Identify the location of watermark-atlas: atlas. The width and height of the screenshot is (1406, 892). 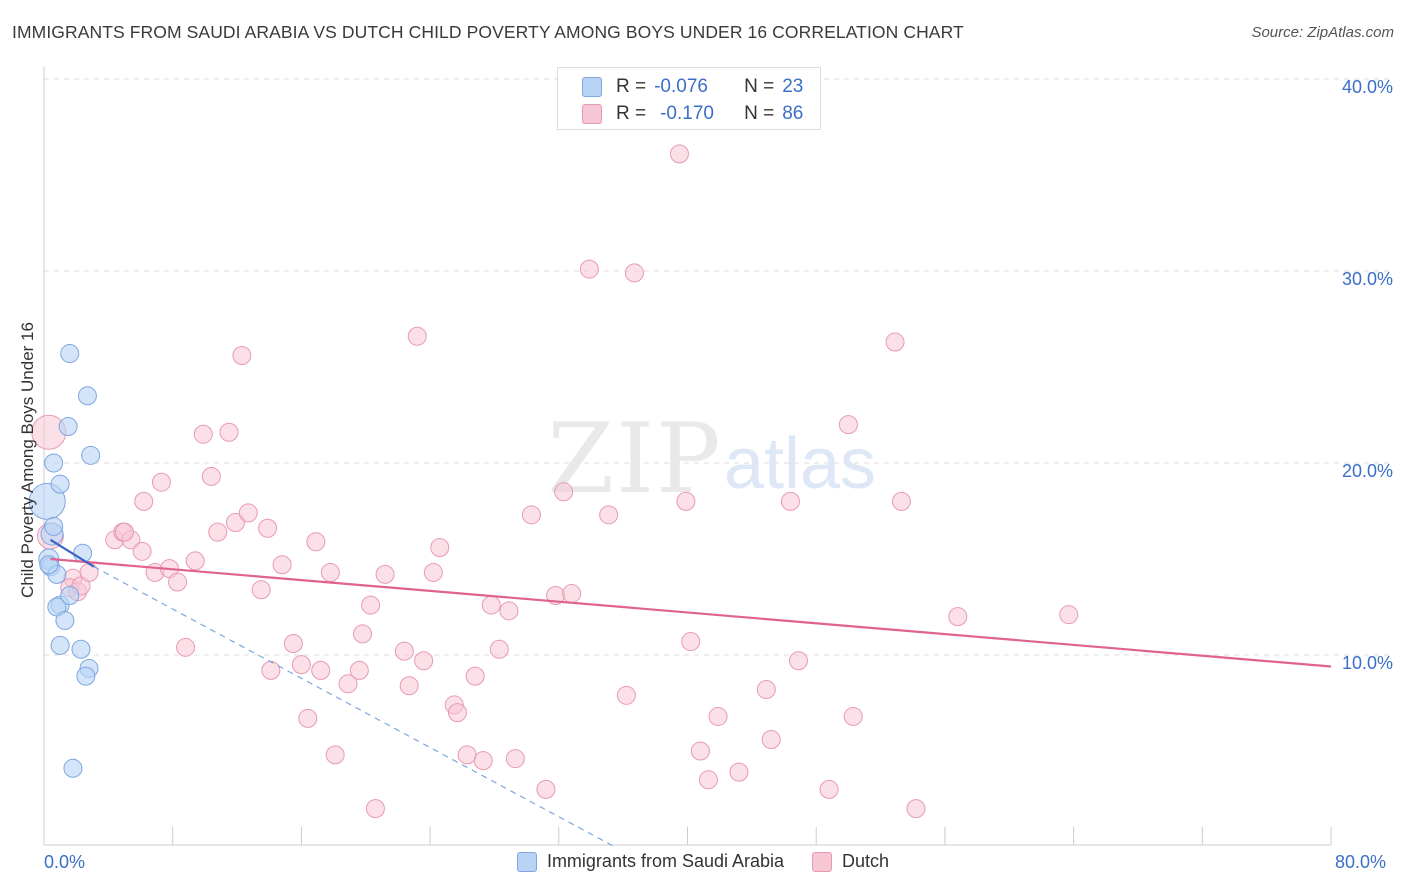
(800, 464).